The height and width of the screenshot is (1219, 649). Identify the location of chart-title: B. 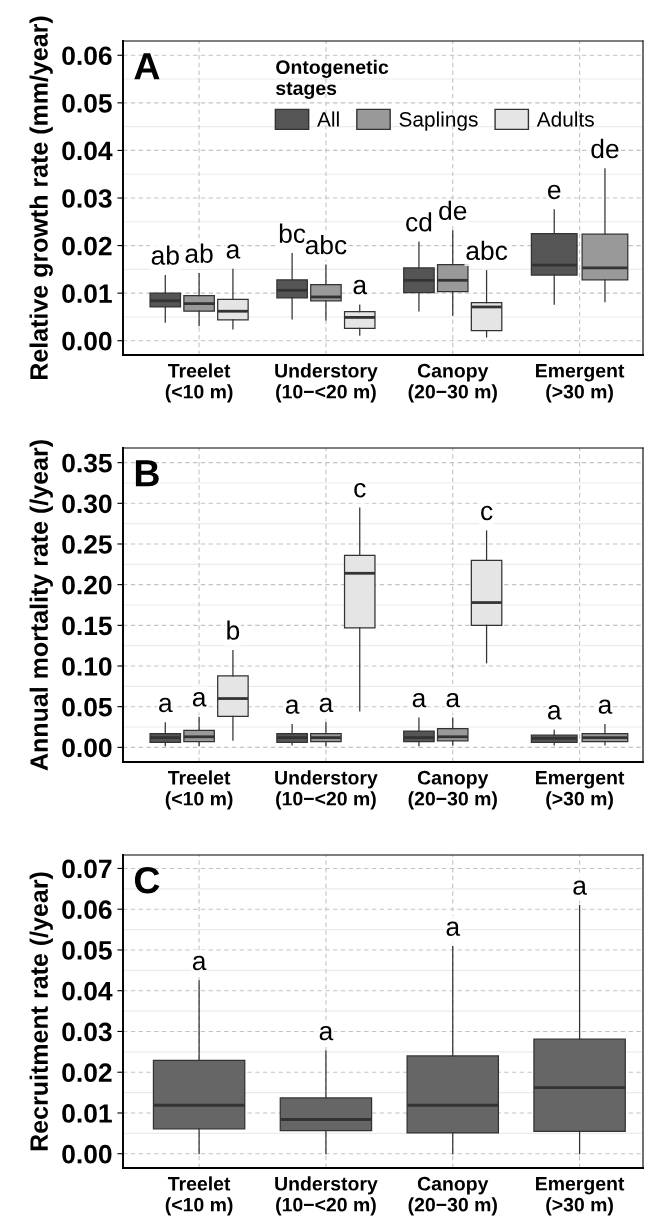
(147, 473).